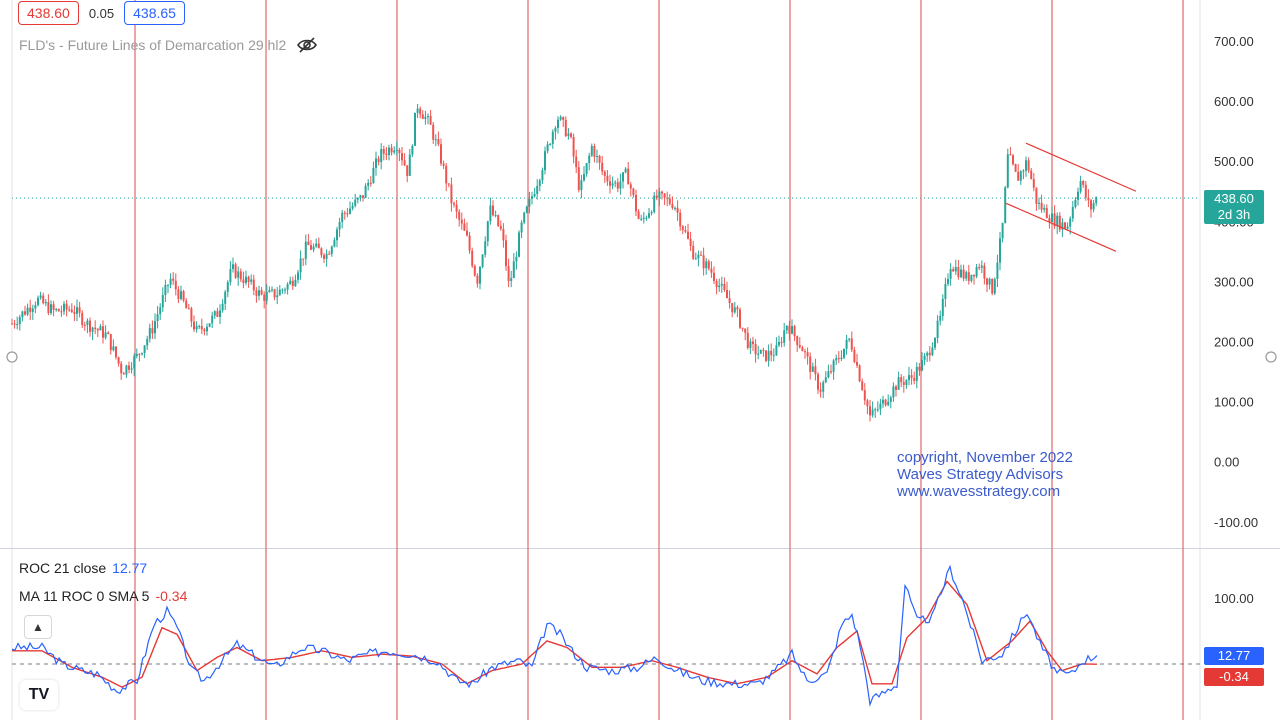 The width and height of the screenshot is (1280, 720). I want to click on collapse-pane-button: ▲, so click(38, 627).